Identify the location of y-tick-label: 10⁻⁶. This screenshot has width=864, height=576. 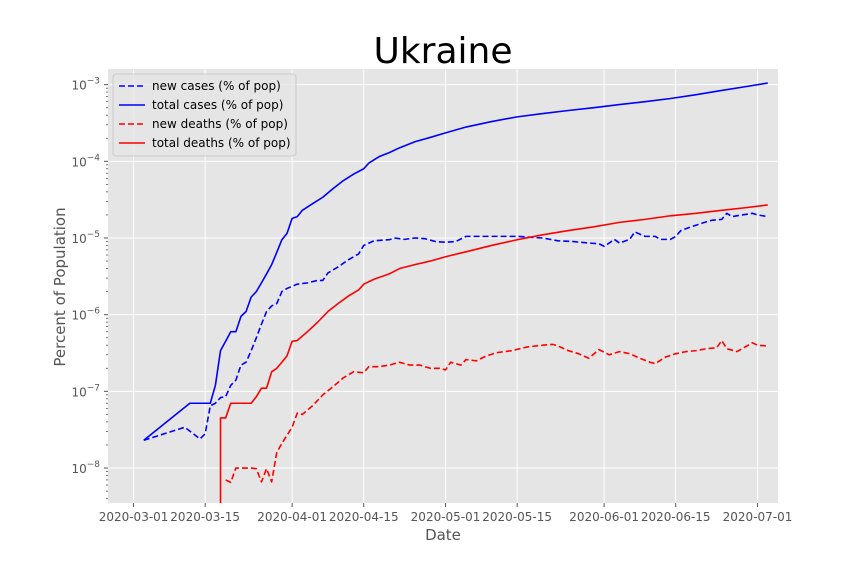
(85, 315).